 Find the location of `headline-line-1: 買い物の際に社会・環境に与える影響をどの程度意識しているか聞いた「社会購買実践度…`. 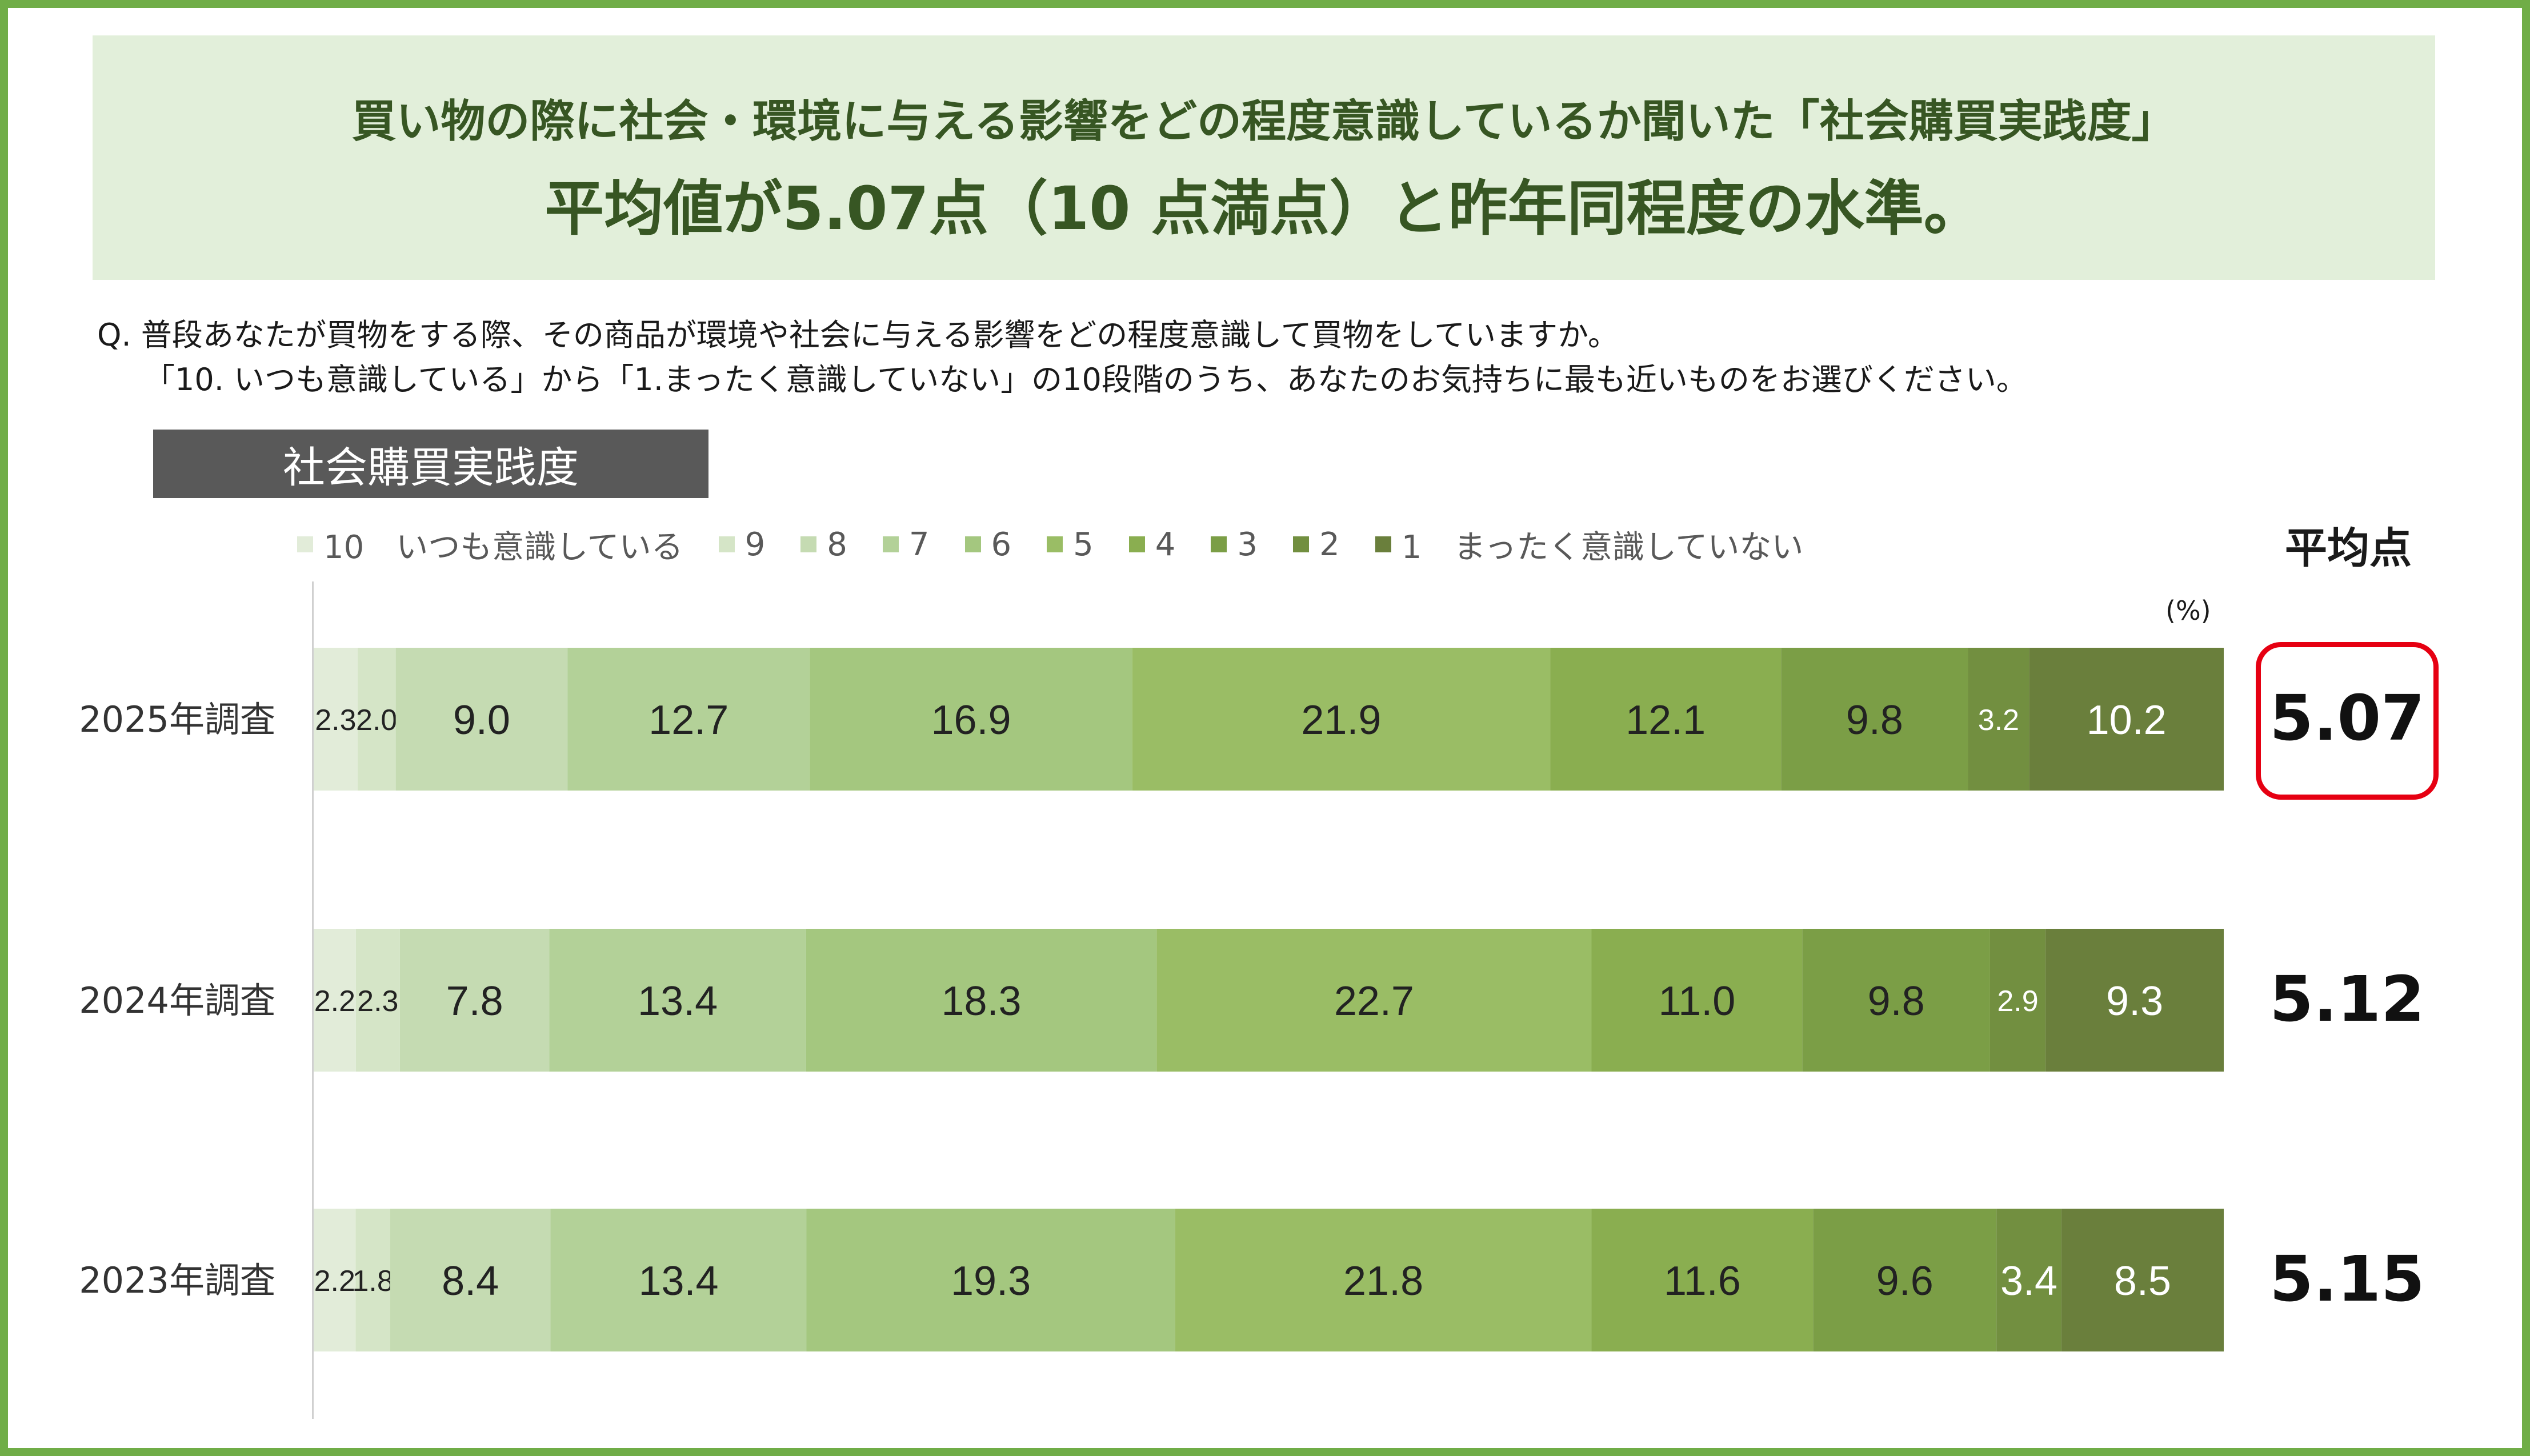

headline-line-1: 買い物の際に社会・環境に与える影響をどの程度意識しているか聞いた「社会購買実践度… is located at coordinates (1263, 121).